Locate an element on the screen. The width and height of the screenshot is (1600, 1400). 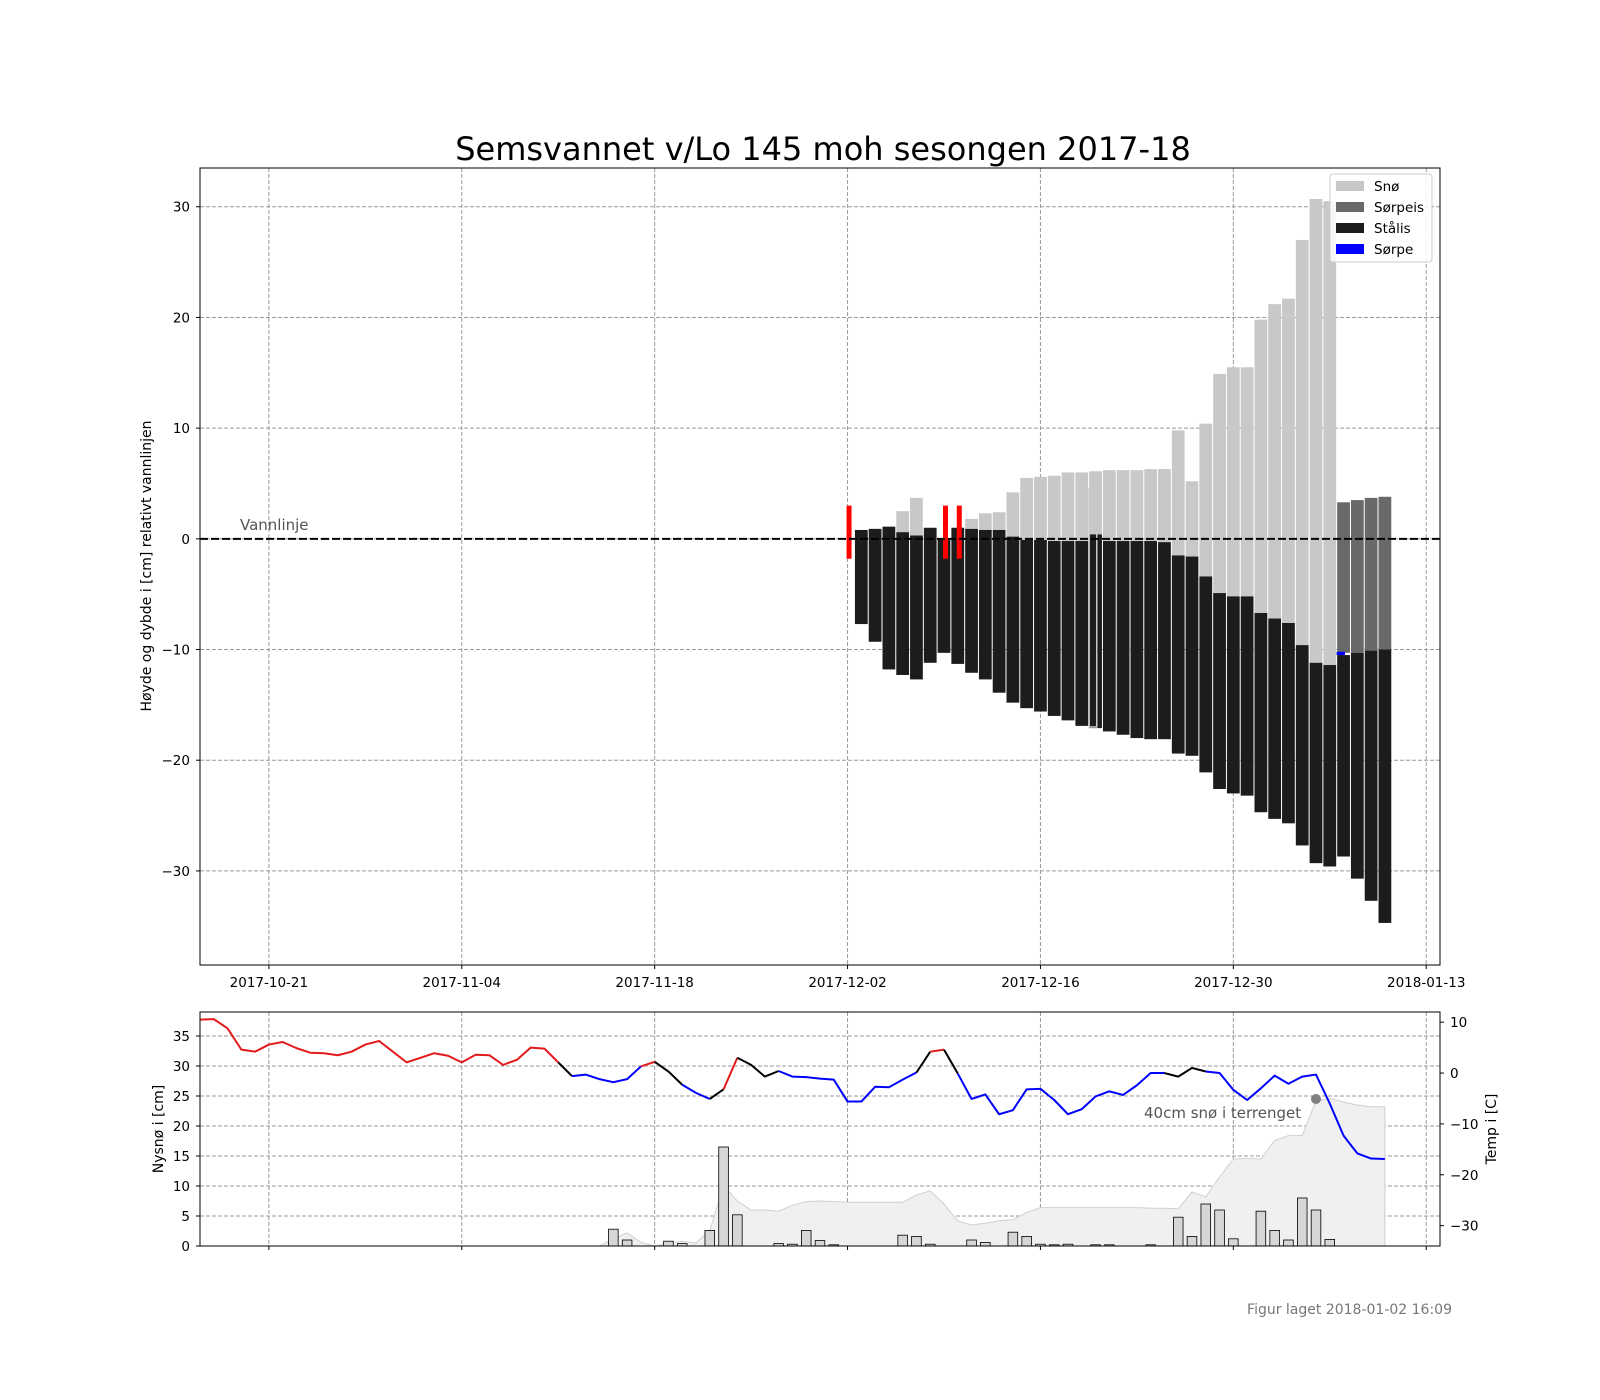
chart-title: Semsvannet v/Lo 145 moh sesongen 2017-18 is located at coordinates (823, 149).